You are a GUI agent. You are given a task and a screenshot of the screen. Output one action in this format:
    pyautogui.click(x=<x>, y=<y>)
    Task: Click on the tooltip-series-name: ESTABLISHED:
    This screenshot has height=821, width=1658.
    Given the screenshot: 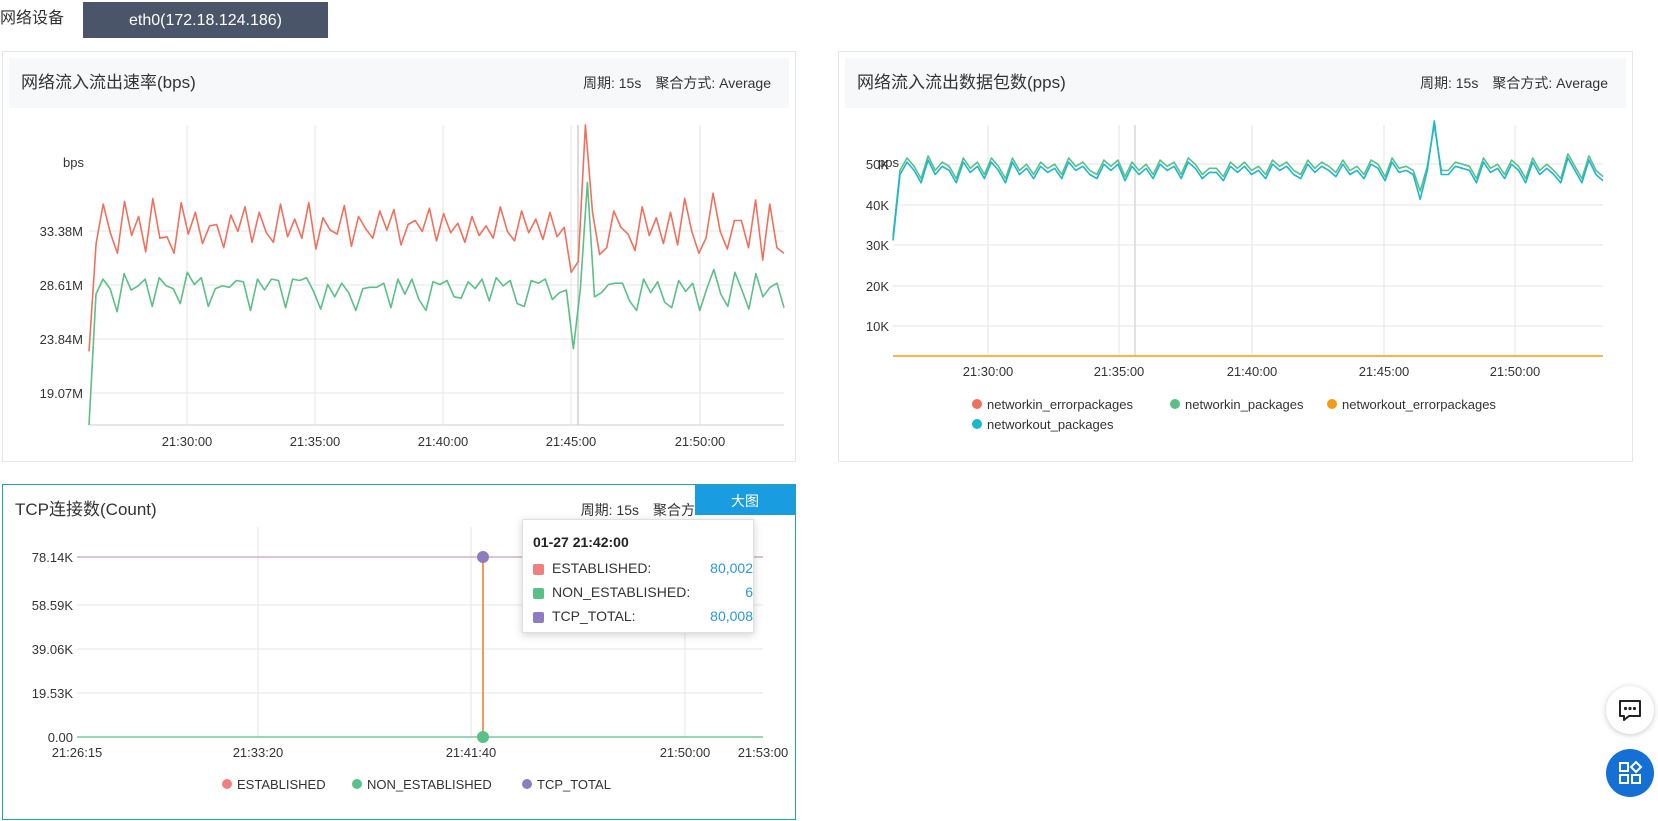 What is the action you would take?
    pyautogui.click(x=602, y=568)
    